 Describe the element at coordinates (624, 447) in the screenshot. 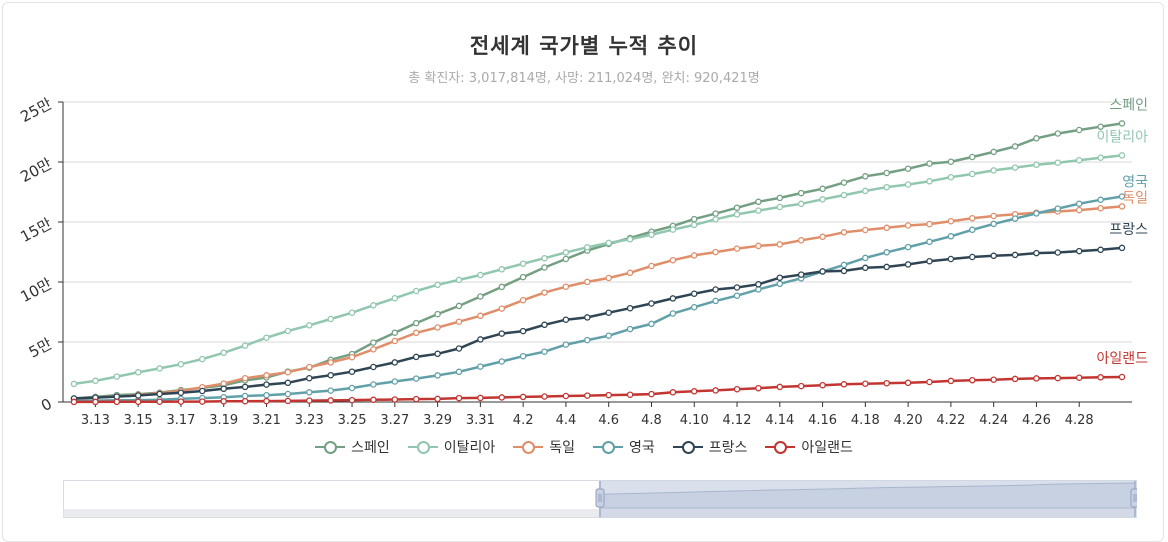

I see `legend-item: 영국` at that location.